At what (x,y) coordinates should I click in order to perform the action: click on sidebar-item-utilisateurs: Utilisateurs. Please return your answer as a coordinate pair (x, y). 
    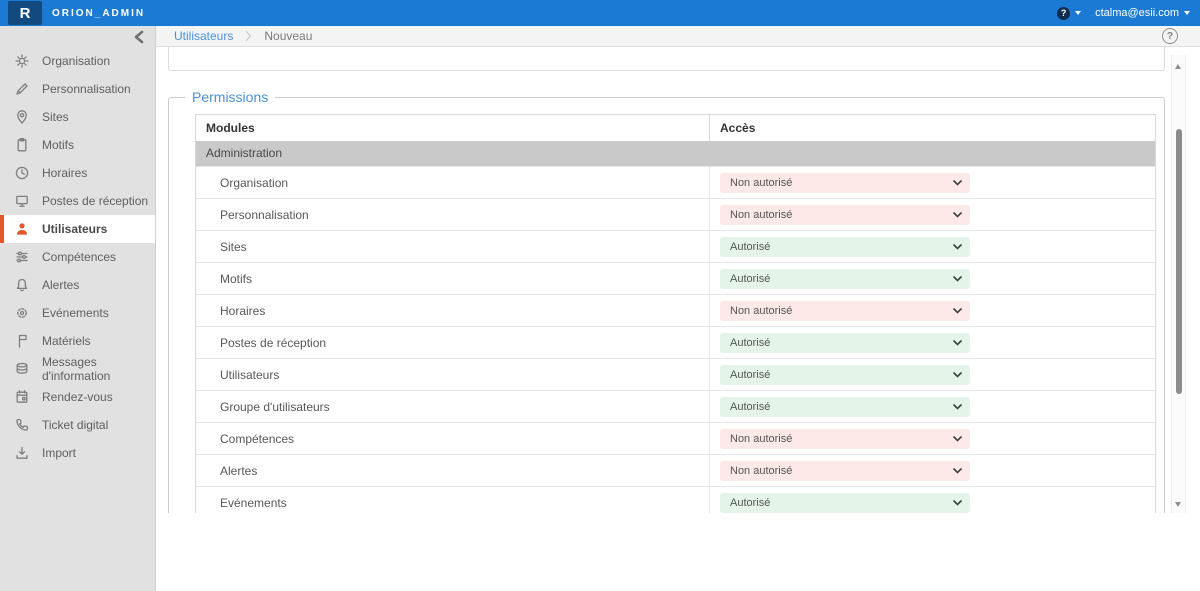
    Looking at the image, I should click on (77, 229).